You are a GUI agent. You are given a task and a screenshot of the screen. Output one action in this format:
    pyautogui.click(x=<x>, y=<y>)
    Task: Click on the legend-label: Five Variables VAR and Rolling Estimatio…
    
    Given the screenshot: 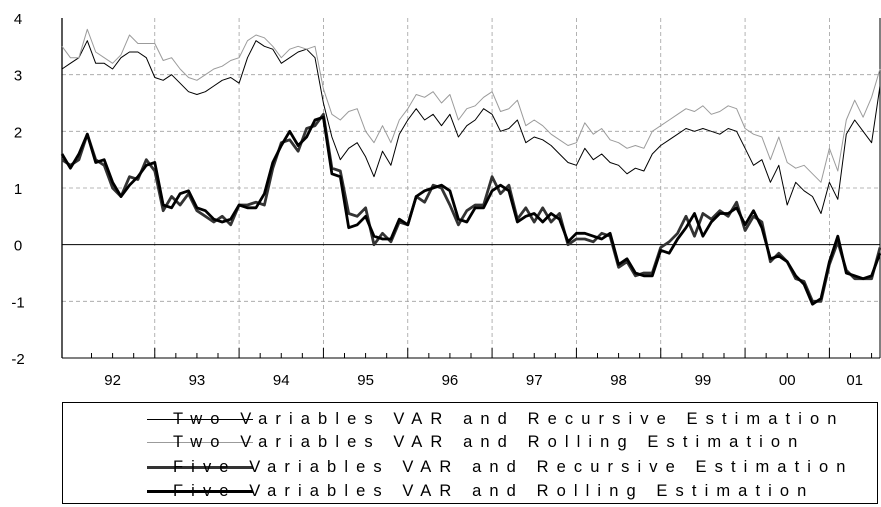 What is the action you would take?
    pyautogui.click(x=494, y=491)
    